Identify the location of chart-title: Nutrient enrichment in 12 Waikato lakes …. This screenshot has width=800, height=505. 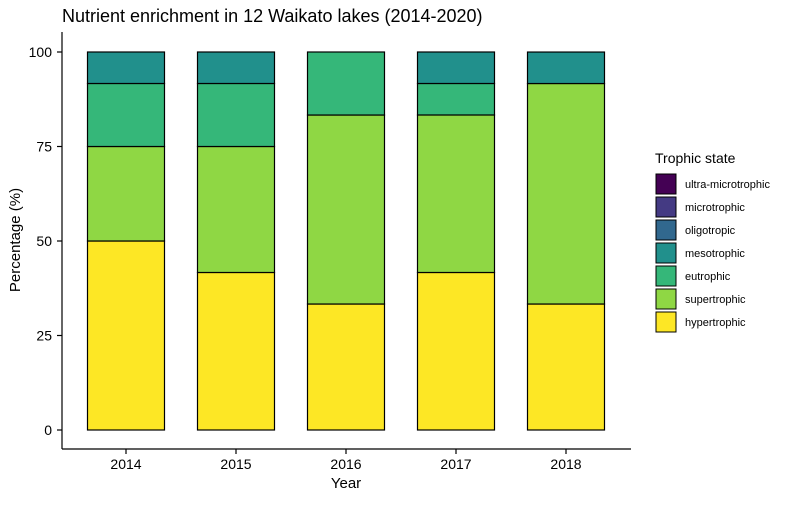
(272, 16).